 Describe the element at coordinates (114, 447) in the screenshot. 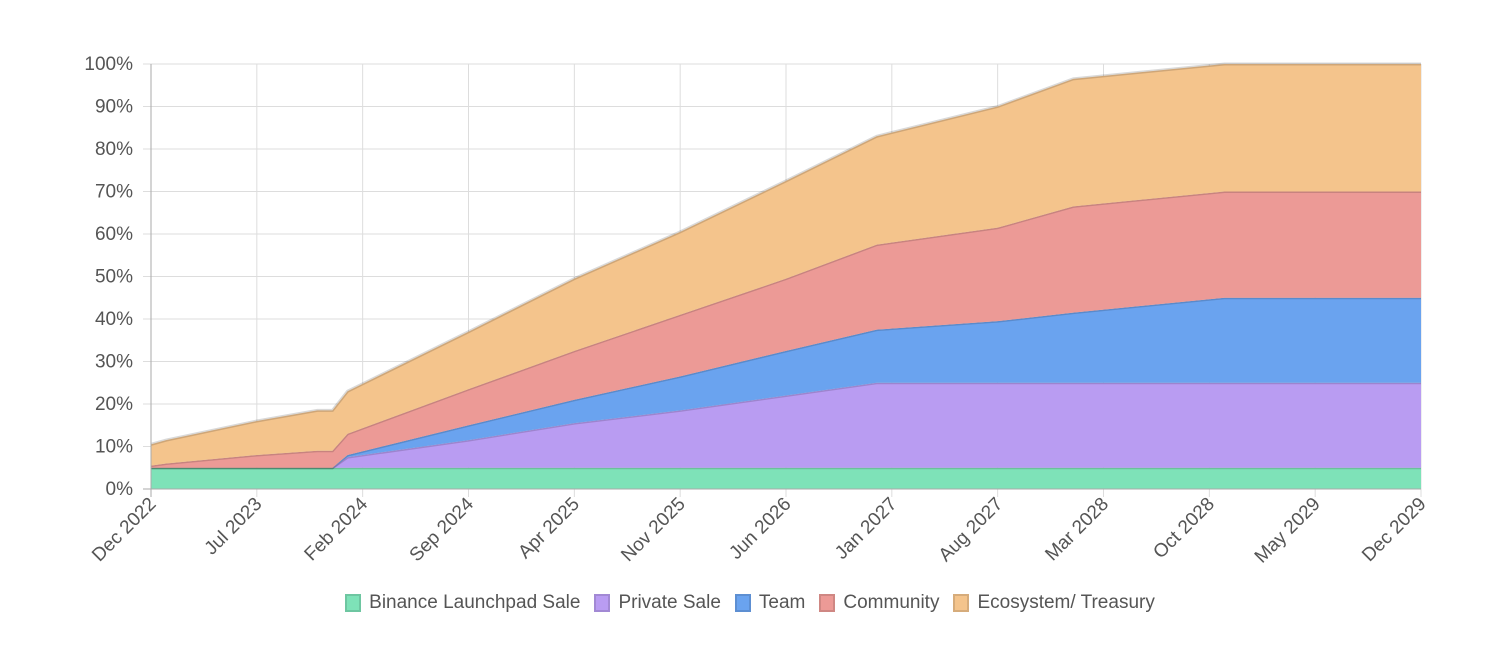

I see `y-tick-label: 10%` at that location.